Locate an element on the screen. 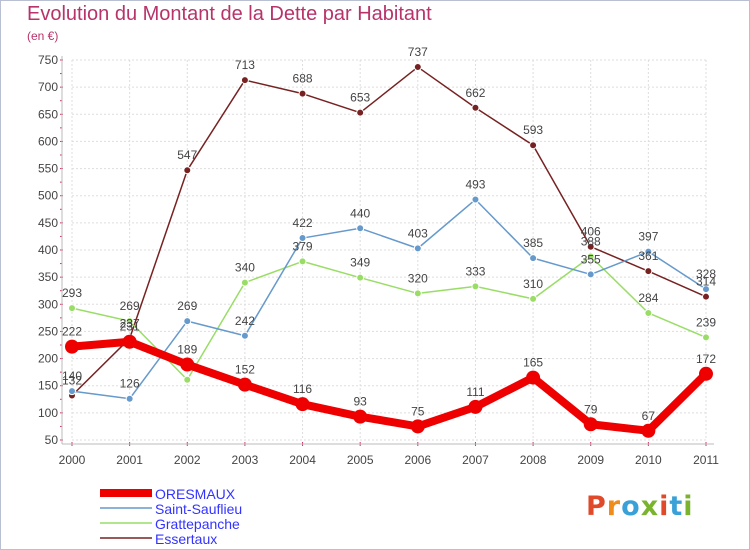  y-tick-label: 500 is located at coordinates (48, 196).